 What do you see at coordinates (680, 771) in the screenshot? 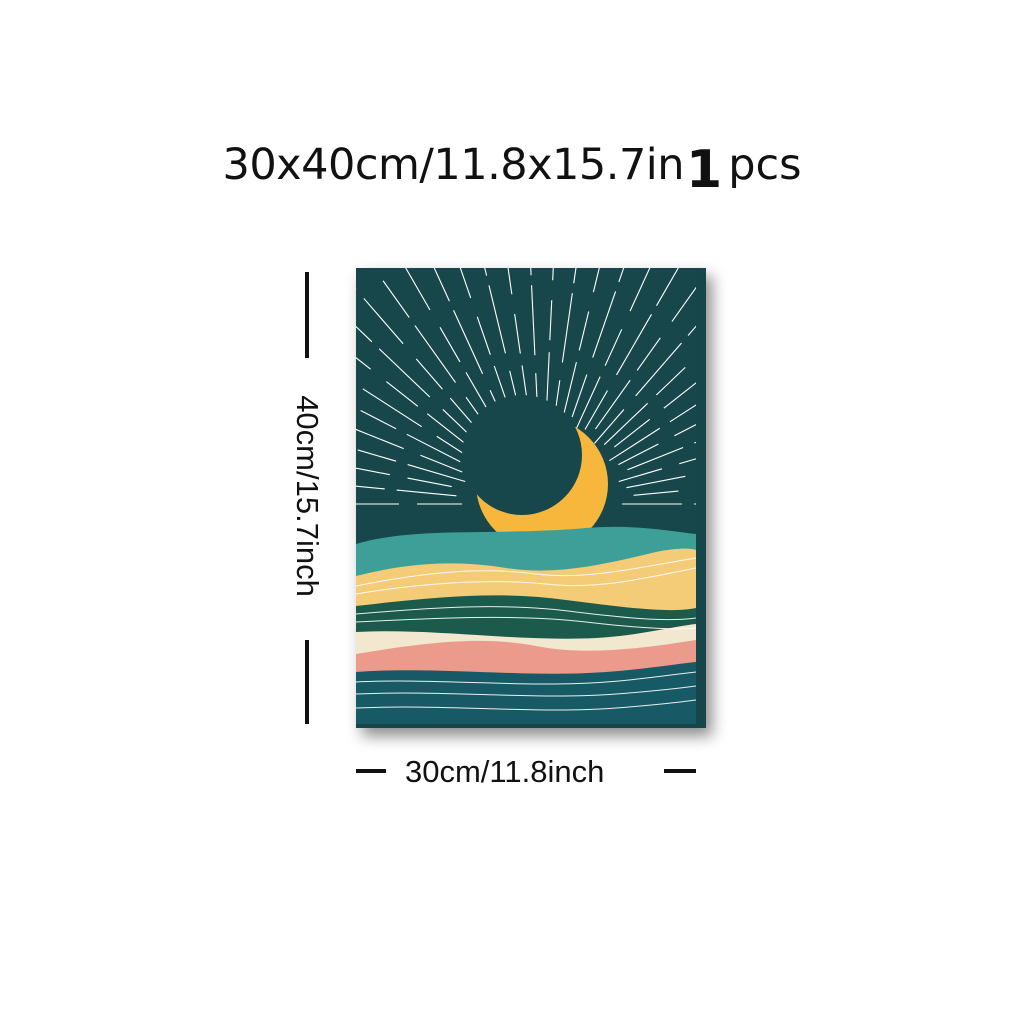
I see `width-dimension-line-right` at bounding box center [680, 771].